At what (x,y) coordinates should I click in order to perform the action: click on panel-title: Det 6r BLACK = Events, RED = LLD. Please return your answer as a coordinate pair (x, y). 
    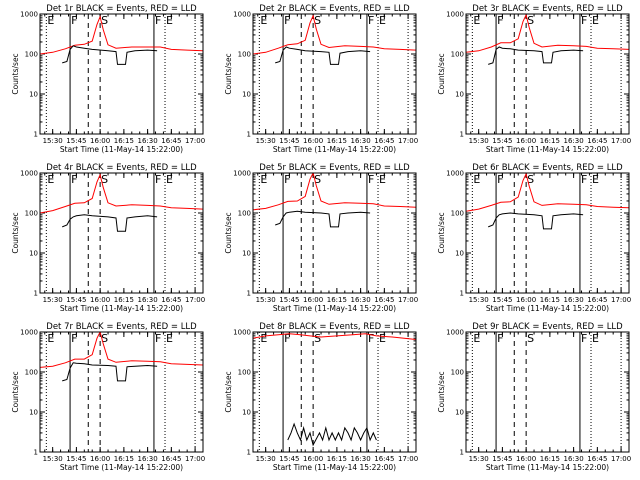
    Looking at the image, I should click on (547, 168).